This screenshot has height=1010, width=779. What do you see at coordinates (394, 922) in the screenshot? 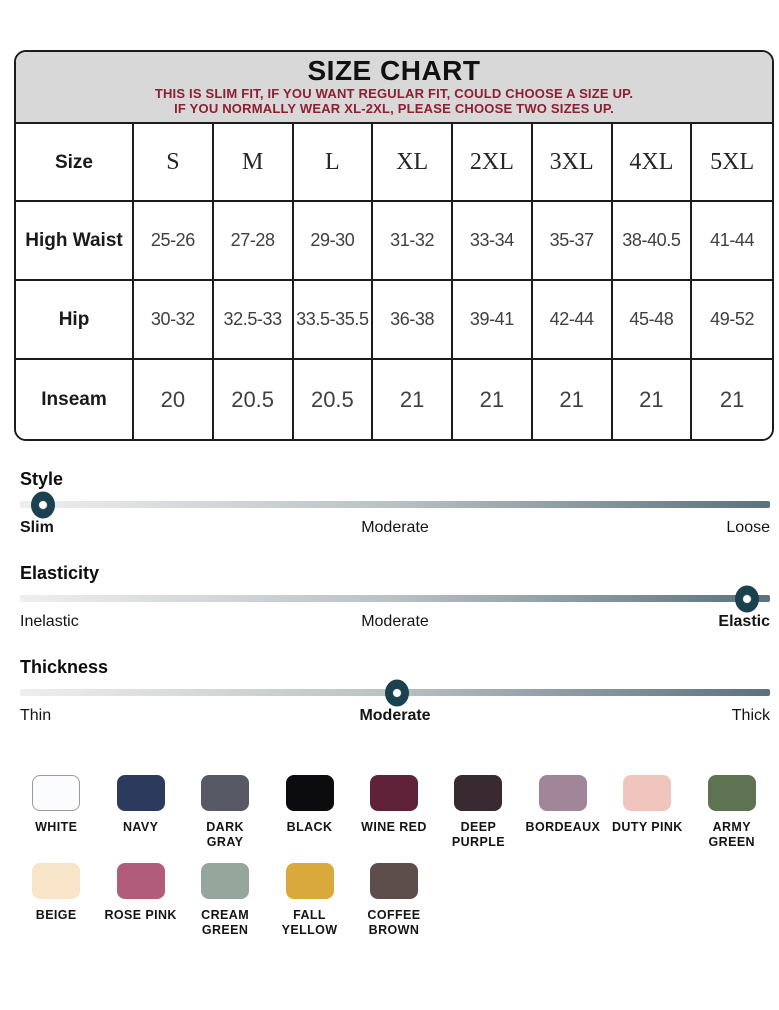
I see `color-label-coffee-brown: COFFEE BROWN` at bounding box center [394, 922].